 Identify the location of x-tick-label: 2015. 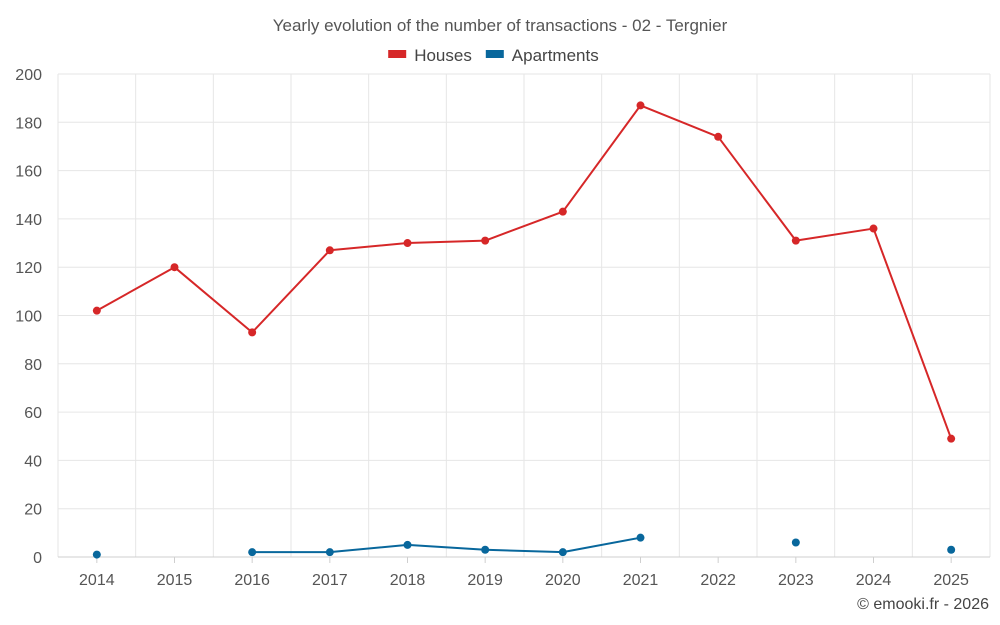
(175, 580).